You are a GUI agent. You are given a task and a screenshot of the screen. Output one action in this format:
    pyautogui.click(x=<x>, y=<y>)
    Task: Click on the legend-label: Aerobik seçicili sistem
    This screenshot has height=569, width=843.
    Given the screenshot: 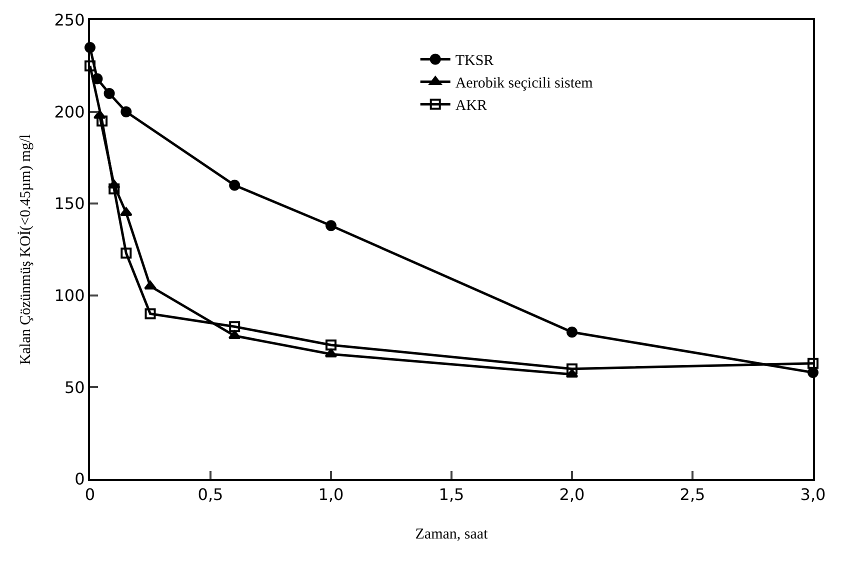 What is the action you would take?
    pyautogui.click(x=524, y=84)
    